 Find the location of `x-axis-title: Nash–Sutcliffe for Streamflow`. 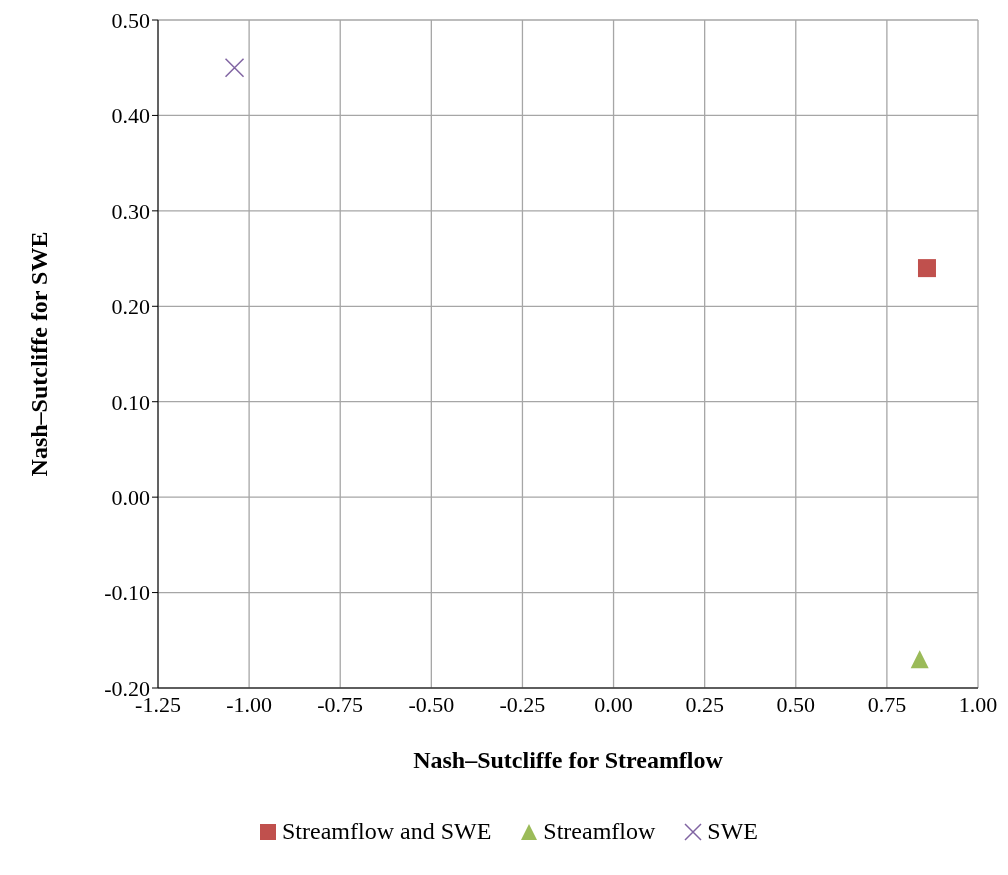

x-axis-title: Nash–Sutcliffe for Streamflow is located at coordinates (568, 760).